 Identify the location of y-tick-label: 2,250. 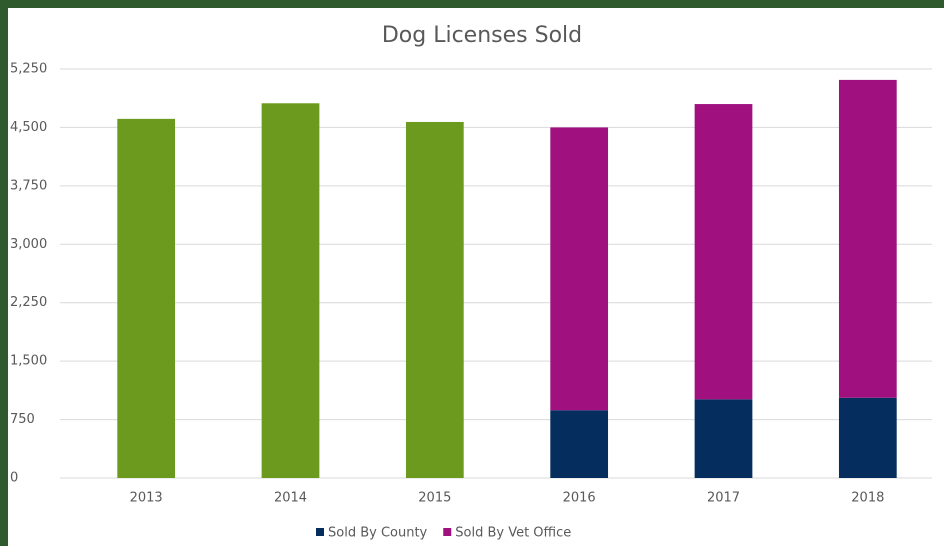
(28, 302).